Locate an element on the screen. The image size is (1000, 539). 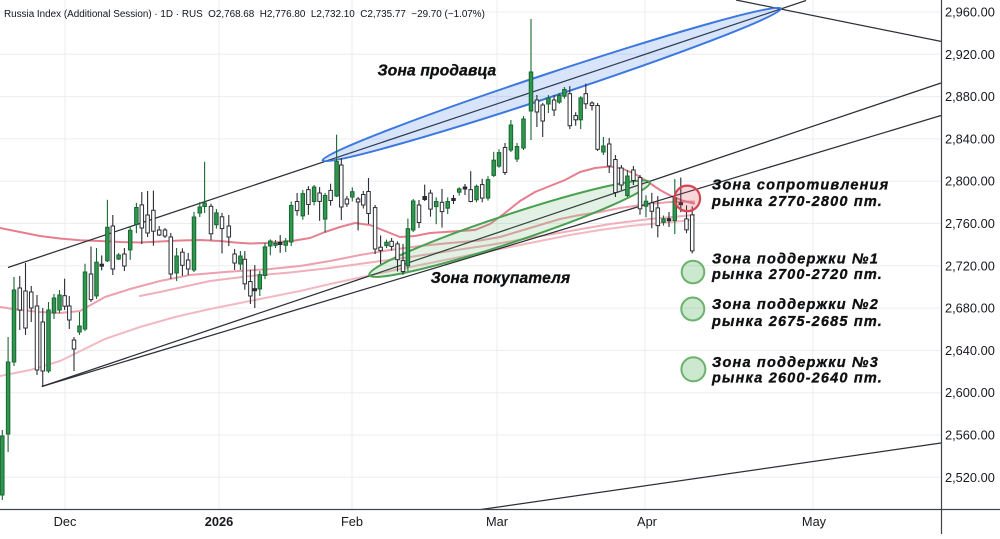
svg-text: 2,560.00 is located at coordinates (970, 435).